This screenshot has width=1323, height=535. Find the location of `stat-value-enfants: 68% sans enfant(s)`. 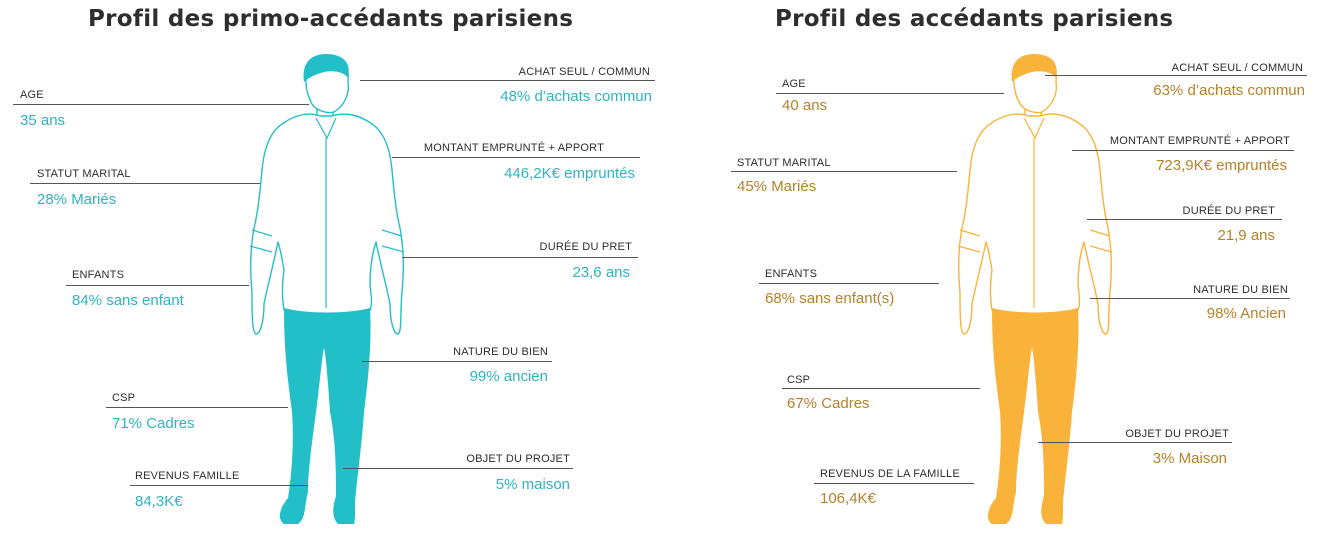

stat-value-enfants: 68% sans enfant(s) is located at coordinates (830, 298).